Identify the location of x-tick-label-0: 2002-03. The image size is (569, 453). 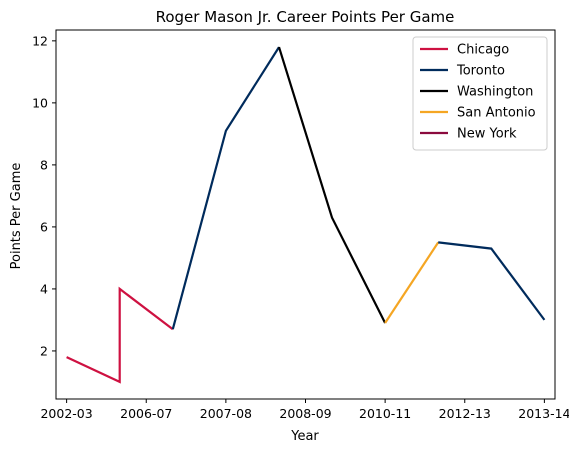
(66, 413).